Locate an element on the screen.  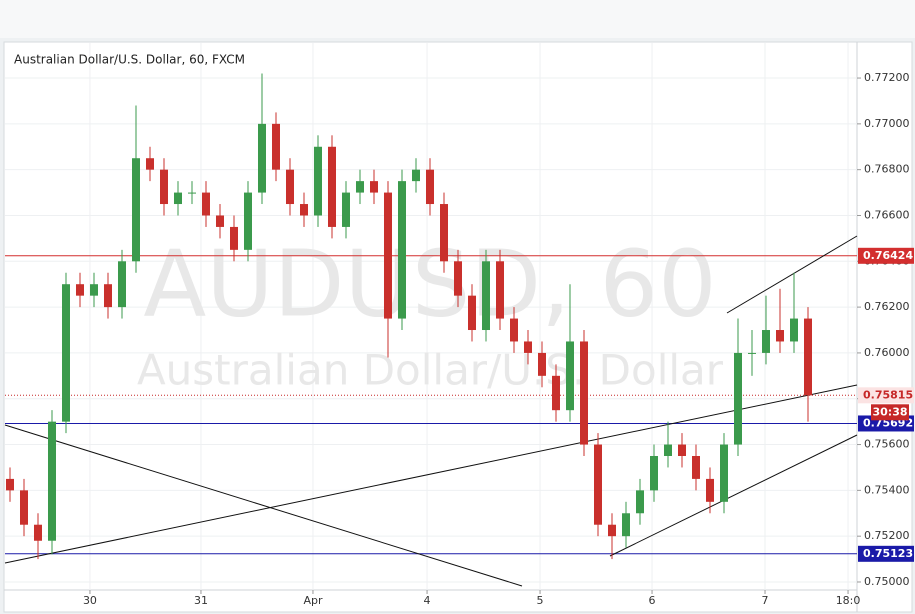
level-label: 0.76424 is located at coordinates (888, 255).